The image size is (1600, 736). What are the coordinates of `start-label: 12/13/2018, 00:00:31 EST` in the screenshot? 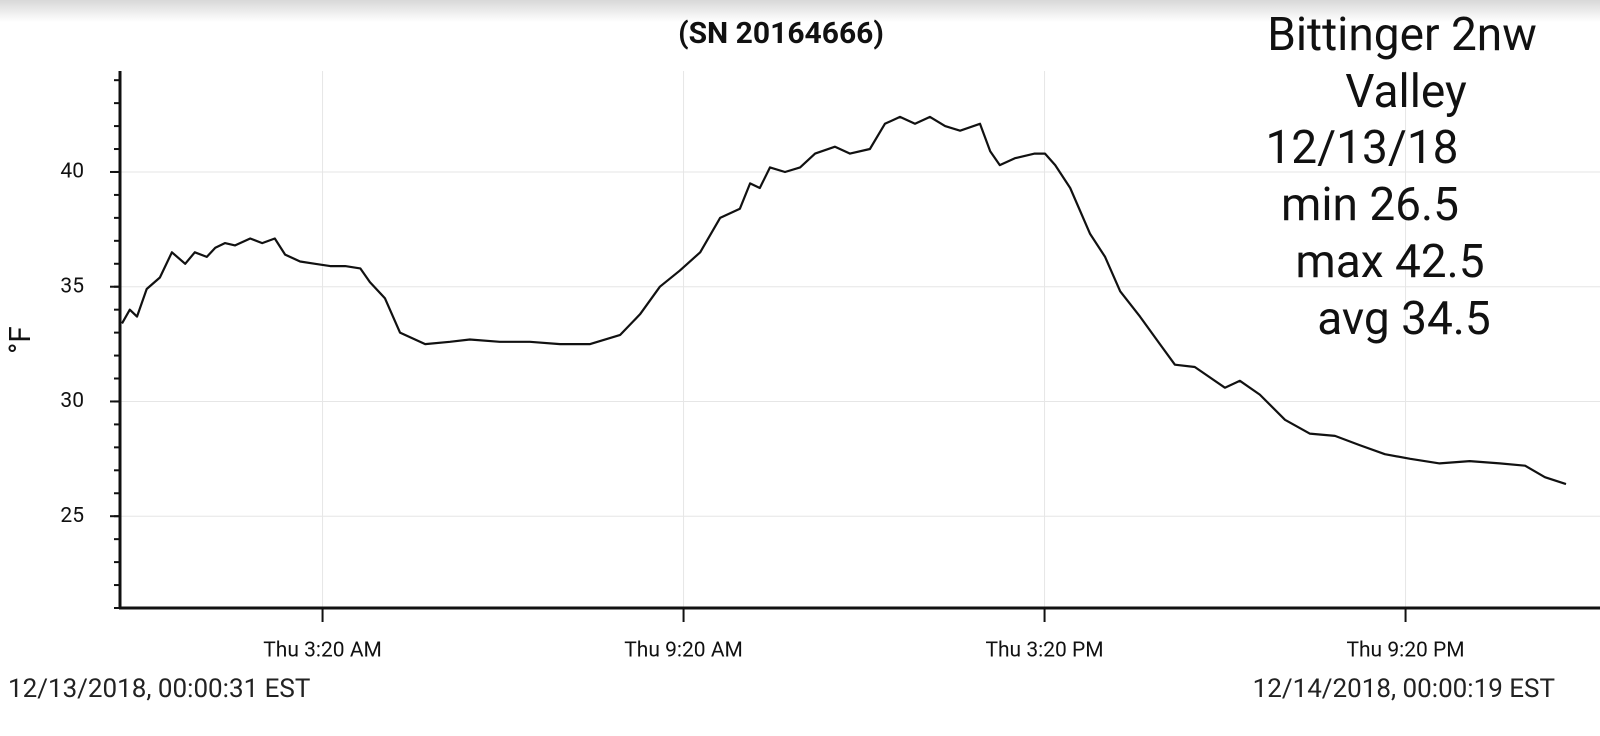 It's located at (159, 689).